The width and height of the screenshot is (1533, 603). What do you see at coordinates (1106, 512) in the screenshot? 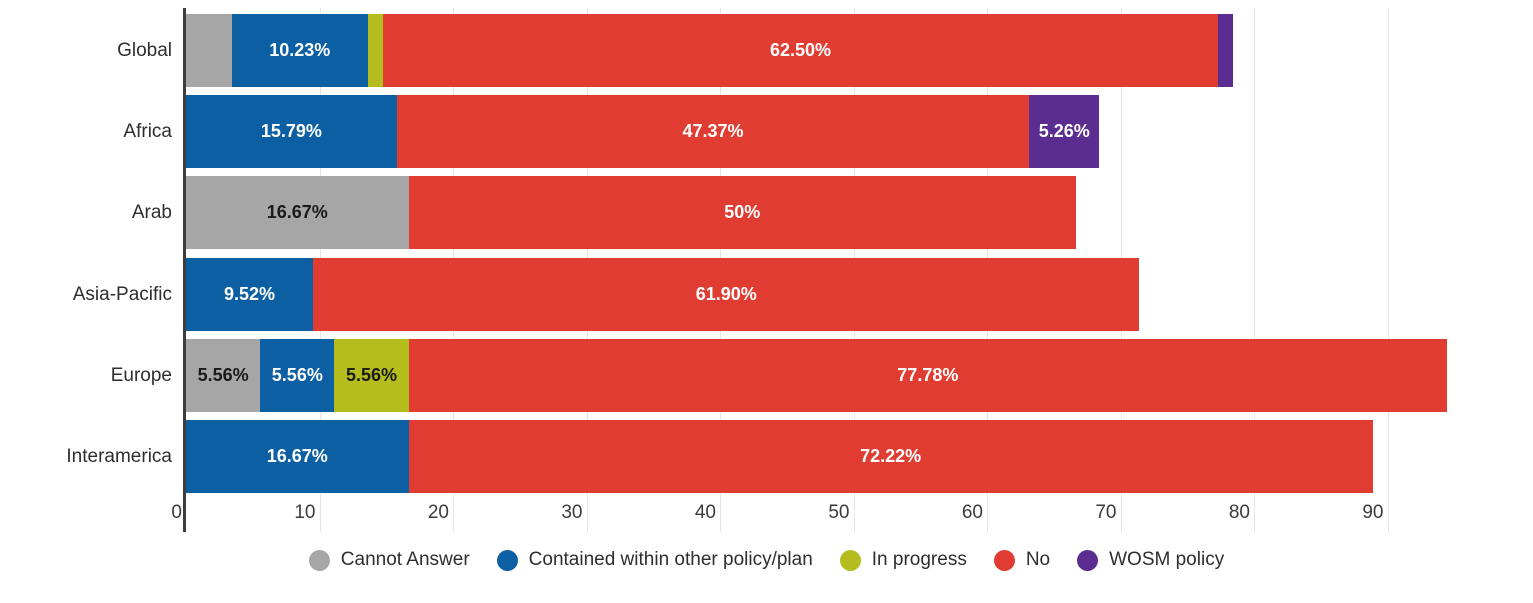
I see `x-tick-label-70: 70` at bounding box center [1106, 512].